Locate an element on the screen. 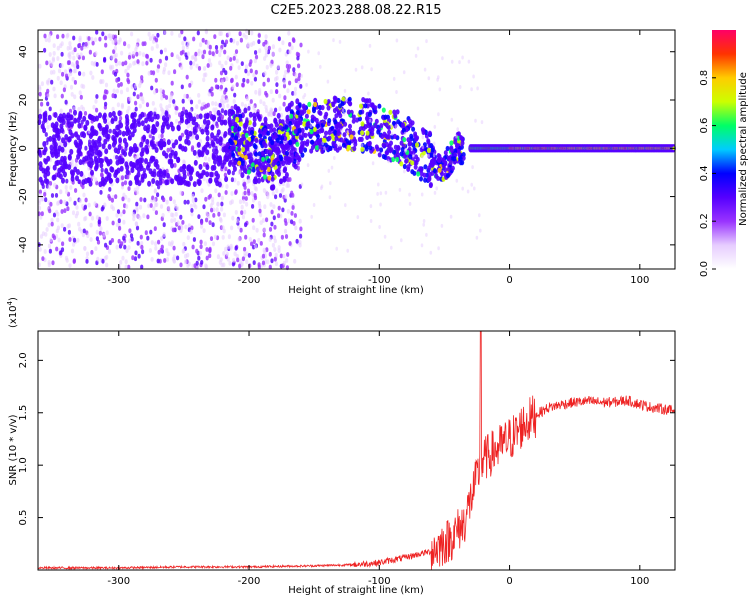 The width and height of the screenshot is (750, 600). snr-scale-close: ) is located at coordinates (13, 299).